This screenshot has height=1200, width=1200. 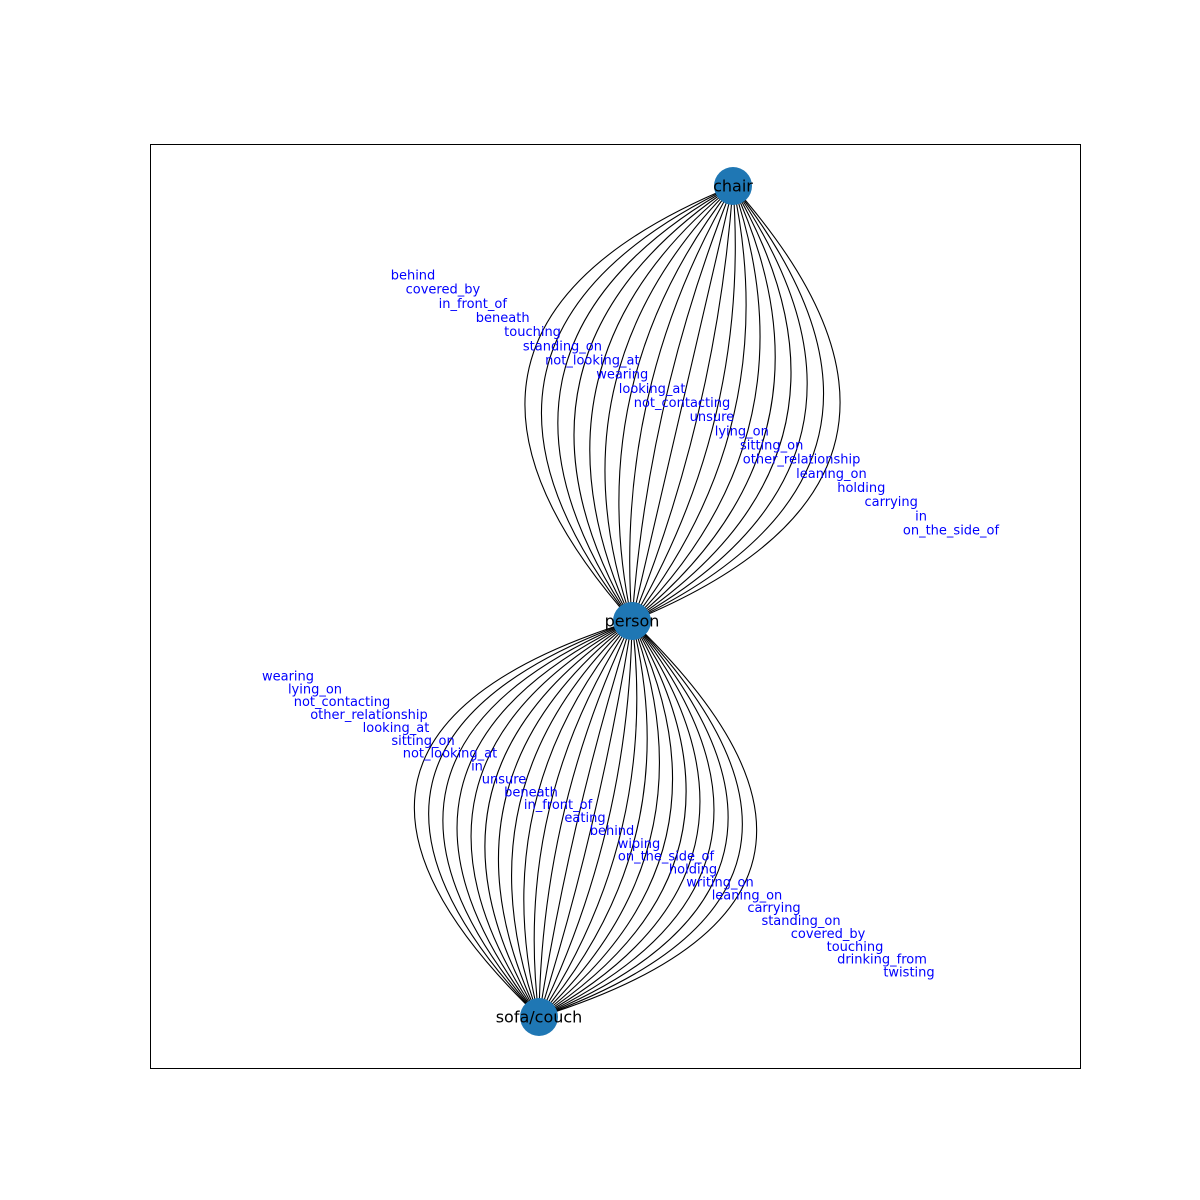 I want to click on edge-person-chair-not-looking-at, so click(x=676, y=403).